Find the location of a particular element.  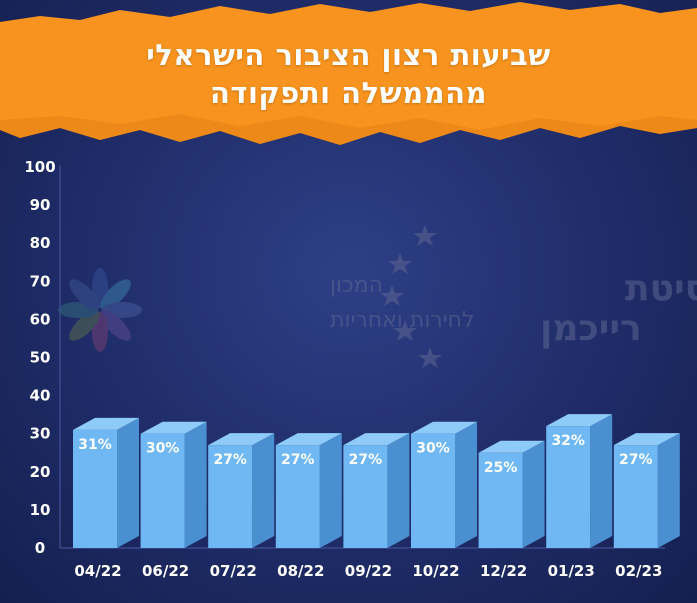

y-tick-label: 30 is located at coordinates (40, 434).